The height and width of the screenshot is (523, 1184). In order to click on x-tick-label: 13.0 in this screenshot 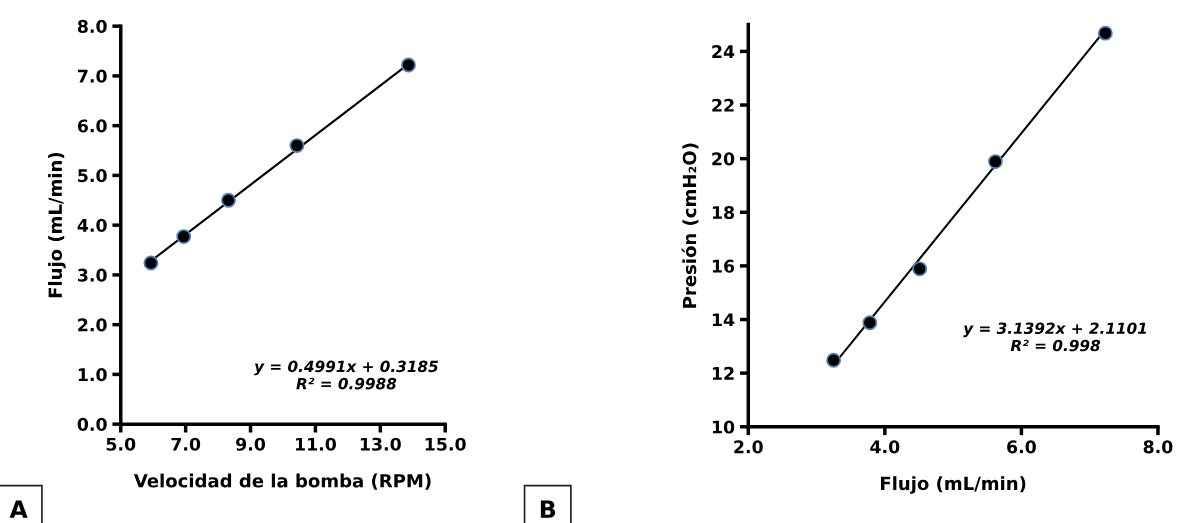, I will do `click(380, 444)`.